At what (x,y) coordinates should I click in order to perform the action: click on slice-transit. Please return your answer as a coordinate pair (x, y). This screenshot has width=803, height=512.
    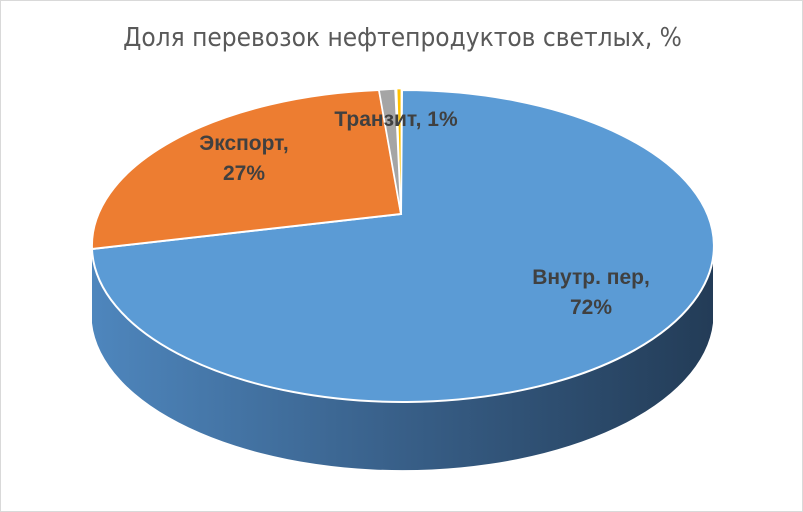
    Looking at the image, I should click on (390, 151).